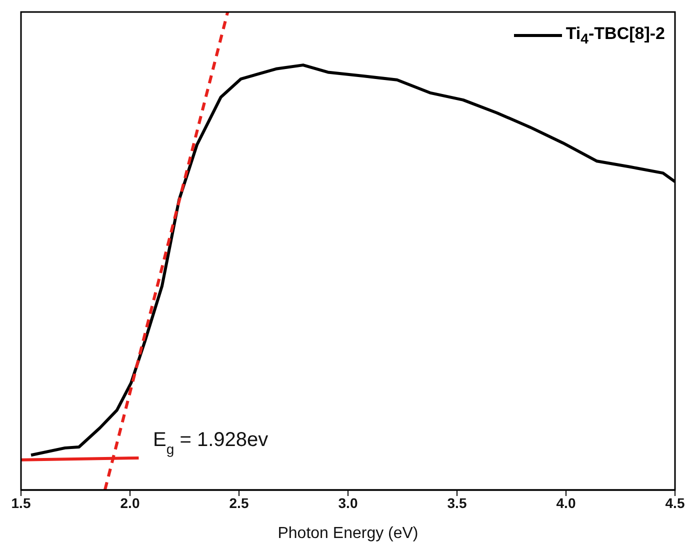 This screenshot has height=544, width=689. Describe the element at coordinates (457, 502) in the screenshot. I see `x-tick-label: 3.5` at that location.